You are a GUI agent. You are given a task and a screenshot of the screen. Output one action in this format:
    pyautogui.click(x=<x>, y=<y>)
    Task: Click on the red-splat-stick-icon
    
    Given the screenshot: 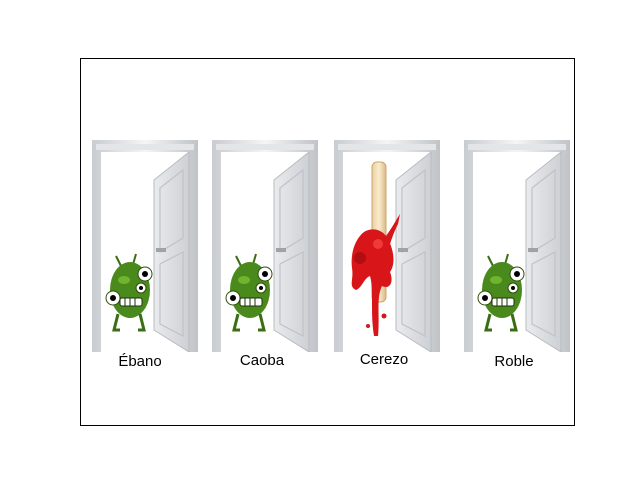 What is the action you would take?
    pyautogui.click(x=387, y=246)
    